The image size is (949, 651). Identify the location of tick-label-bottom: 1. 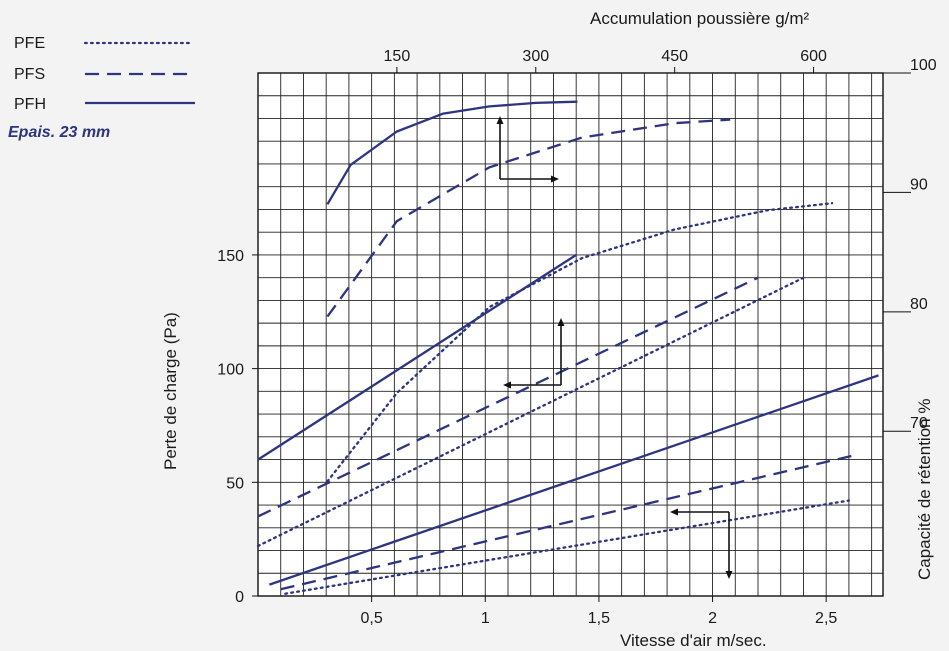
(485, 618).